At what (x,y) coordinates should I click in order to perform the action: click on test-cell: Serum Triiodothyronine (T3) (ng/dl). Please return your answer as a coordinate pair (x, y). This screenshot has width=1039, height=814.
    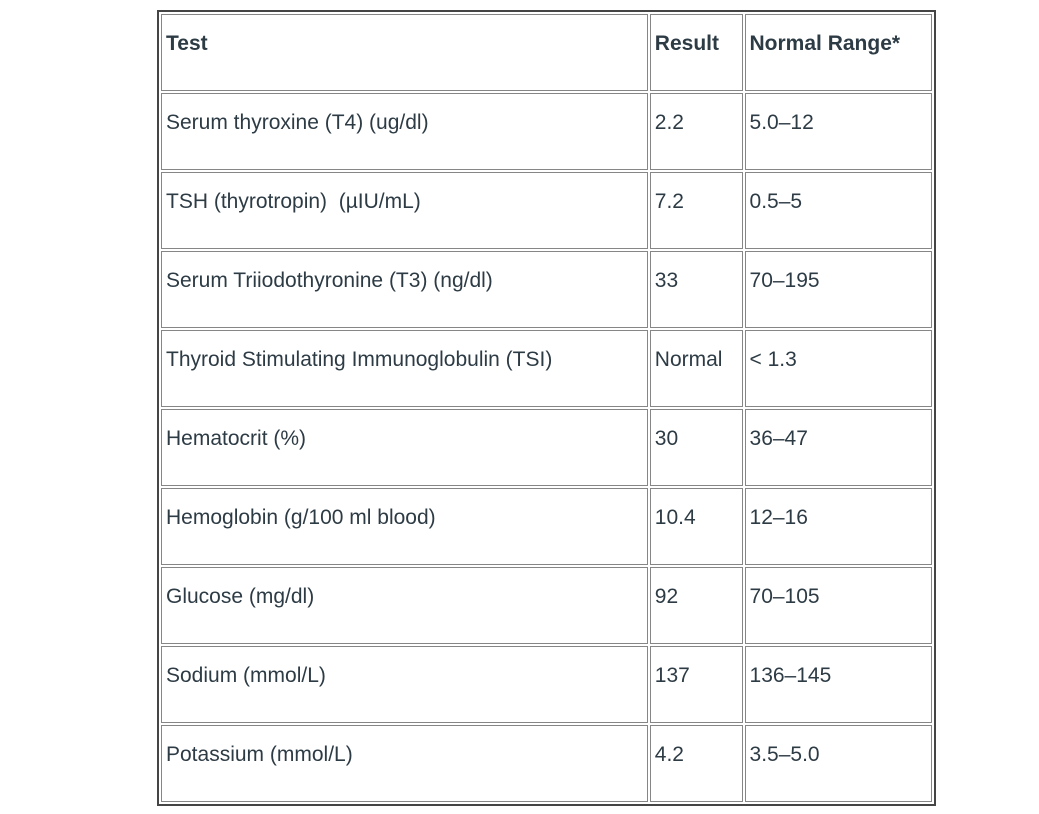
    Looking at the image, I should click on (404, 289).